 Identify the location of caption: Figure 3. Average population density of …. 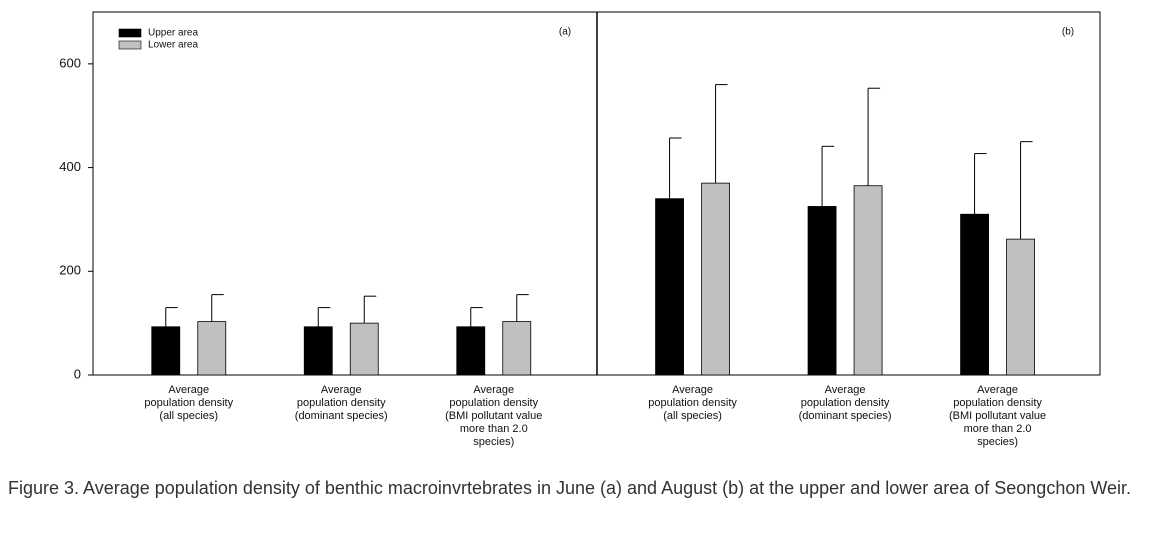
(570, 488).